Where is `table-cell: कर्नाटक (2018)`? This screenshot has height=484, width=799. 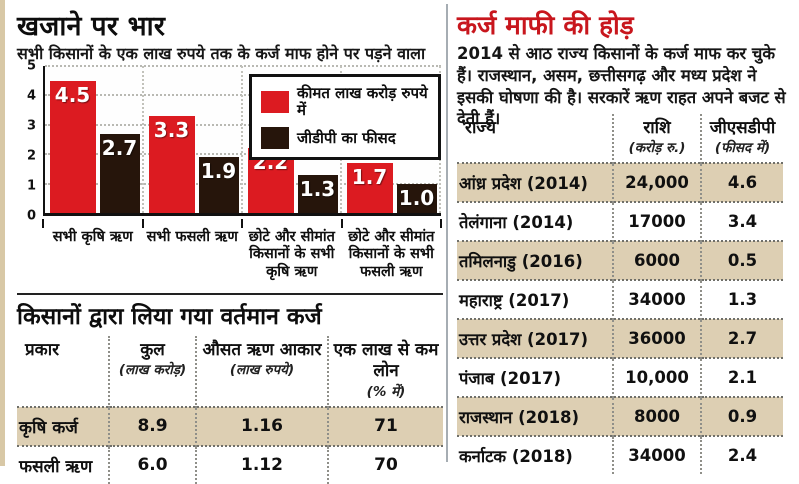
table-cell: कर्नाटक (2018) is located at coordinates (516, 457).